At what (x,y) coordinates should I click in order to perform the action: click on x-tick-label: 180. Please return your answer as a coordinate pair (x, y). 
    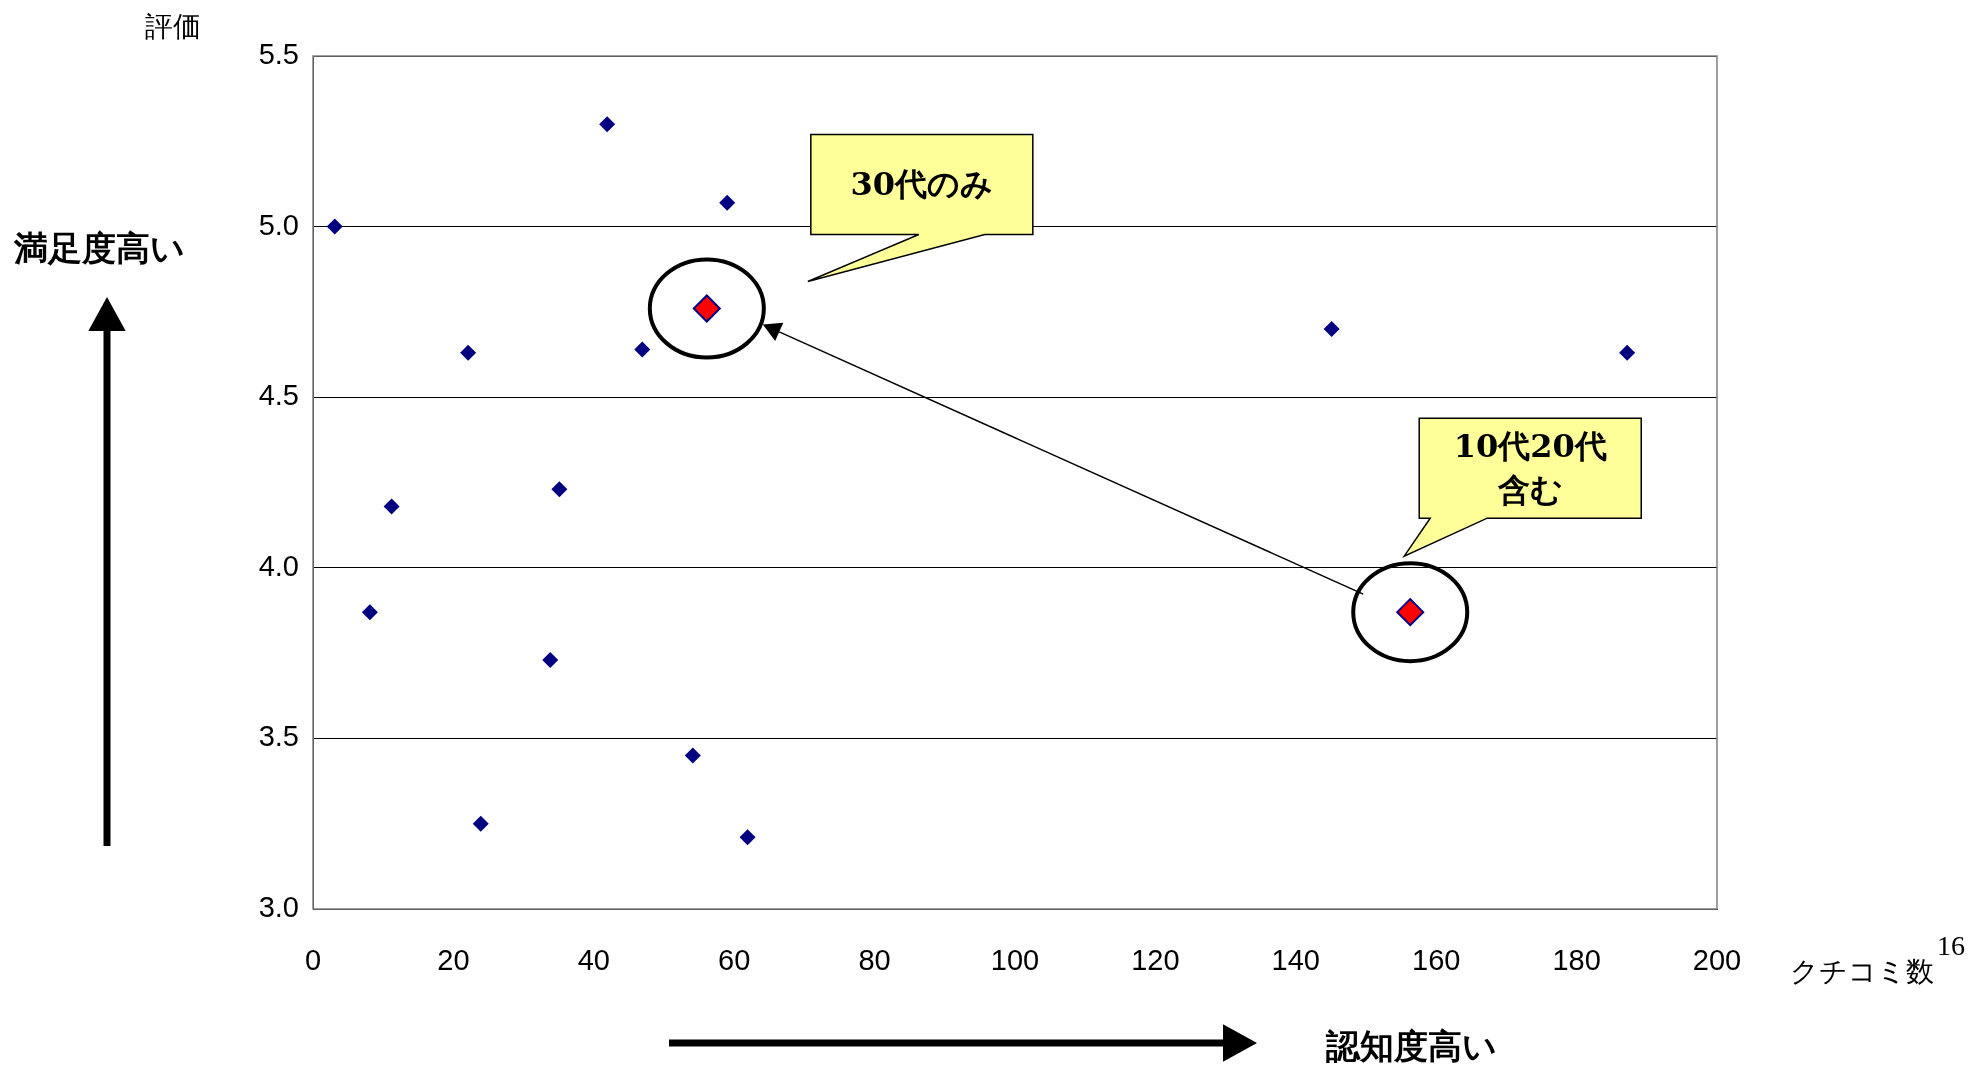
    Looking at the image, I should click on (1576, 960).